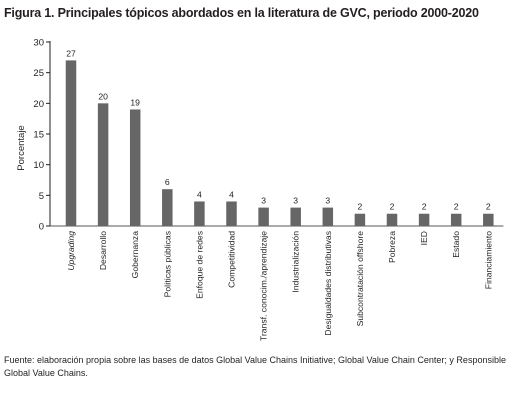  Describe the element at coordinates (38, 165) in the screenshot. I see `y-tick-label: 10` at that location.